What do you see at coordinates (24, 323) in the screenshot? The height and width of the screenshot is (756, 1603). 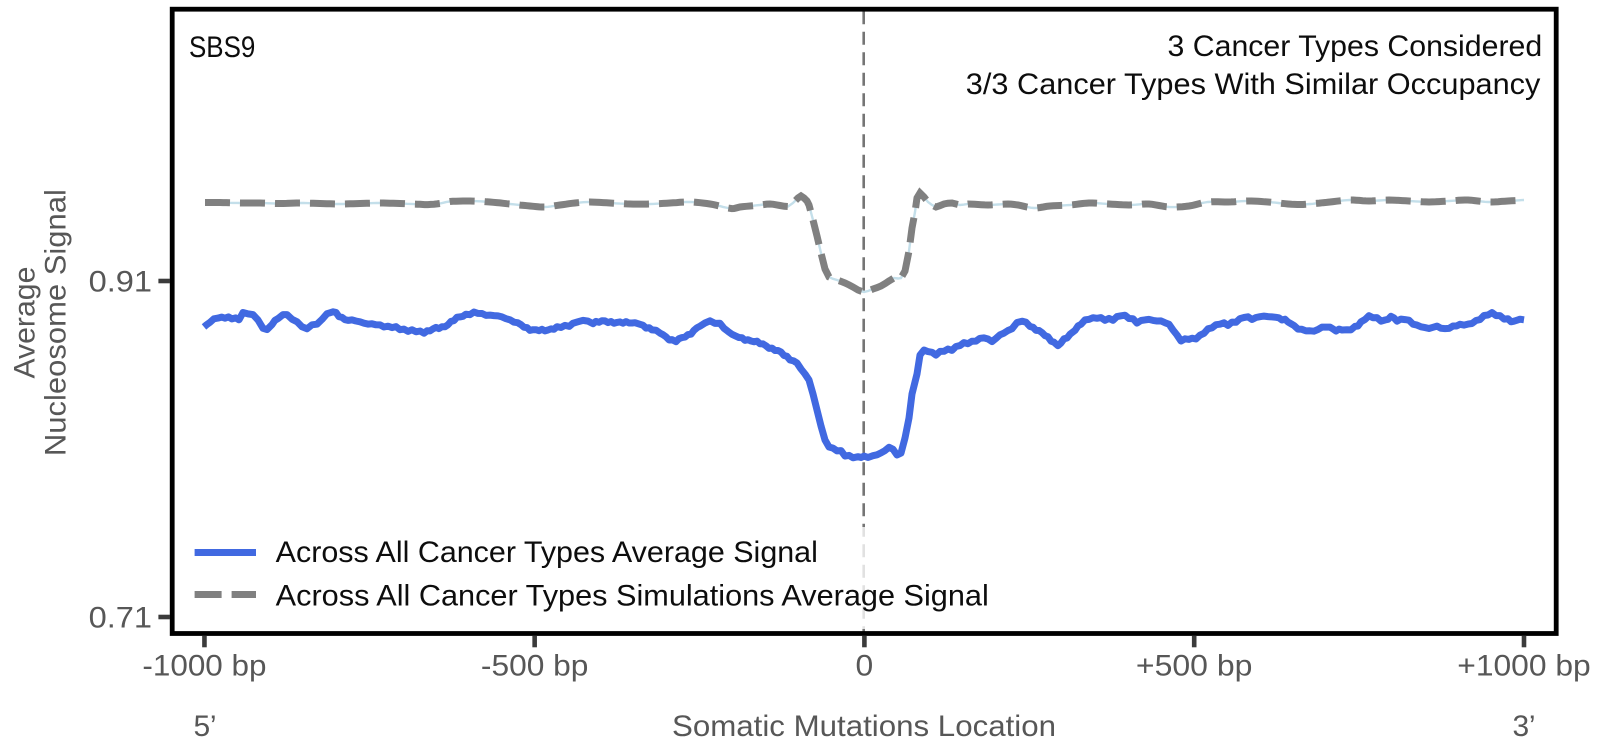 I see `svg-text: Average` at bounding box center [24, 323].